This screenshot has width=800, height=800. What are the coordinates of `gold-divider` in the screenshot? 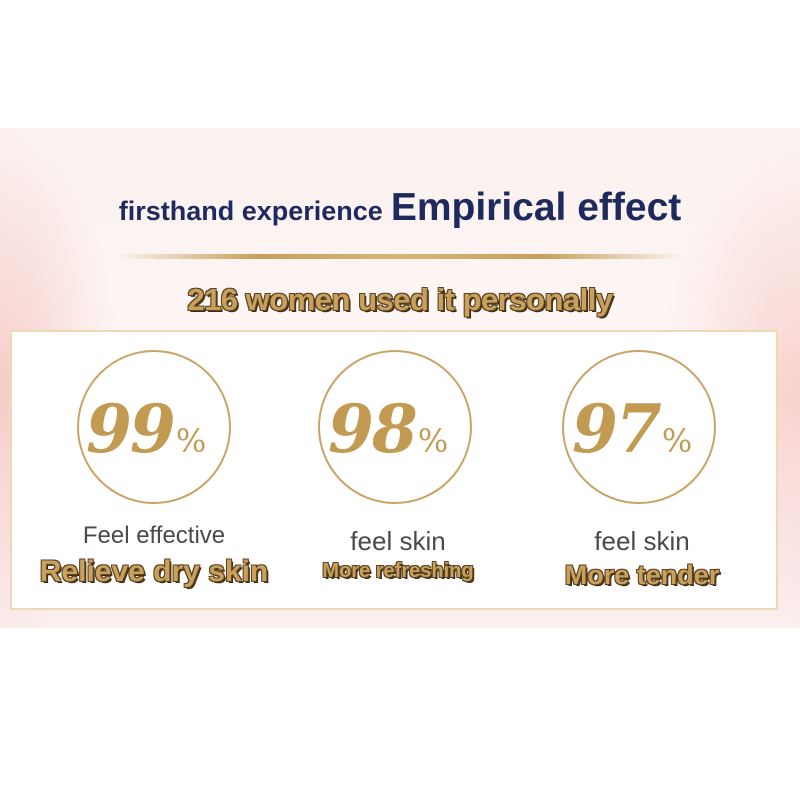 It's located at (400, 256).